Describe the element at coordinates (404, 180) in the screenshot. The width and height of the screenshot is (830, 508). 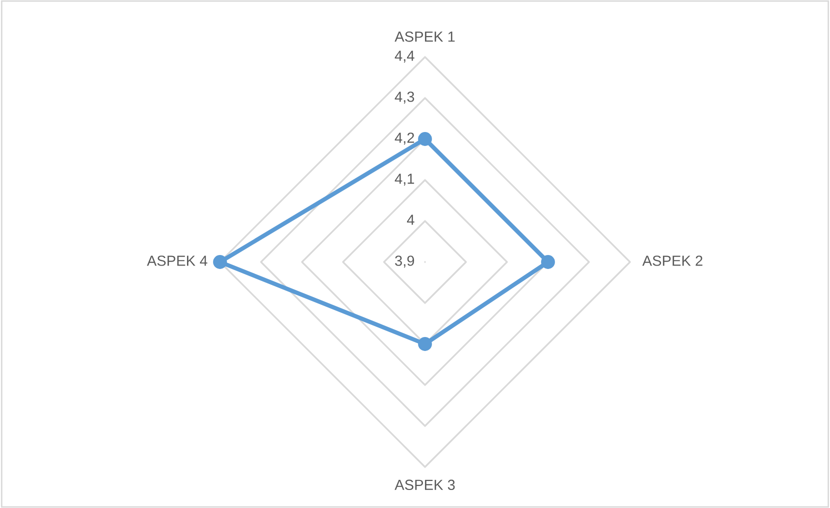
I see `y-tick-label: 4,1` at that location.